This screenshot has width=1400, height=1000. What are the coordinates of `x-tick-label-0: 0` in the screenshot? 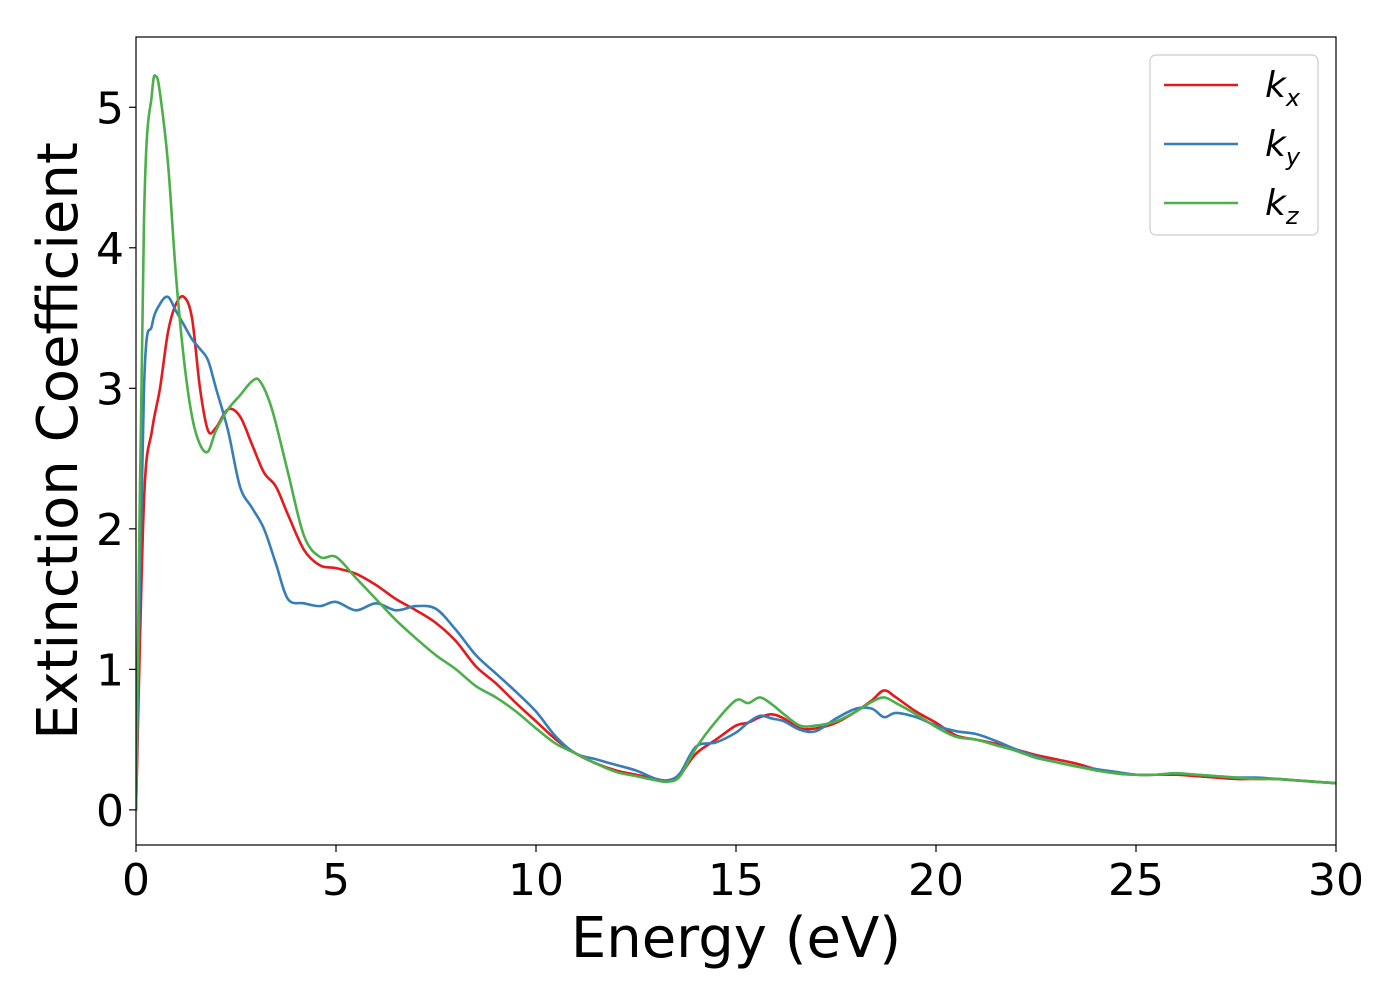 It's located at (136, 880).